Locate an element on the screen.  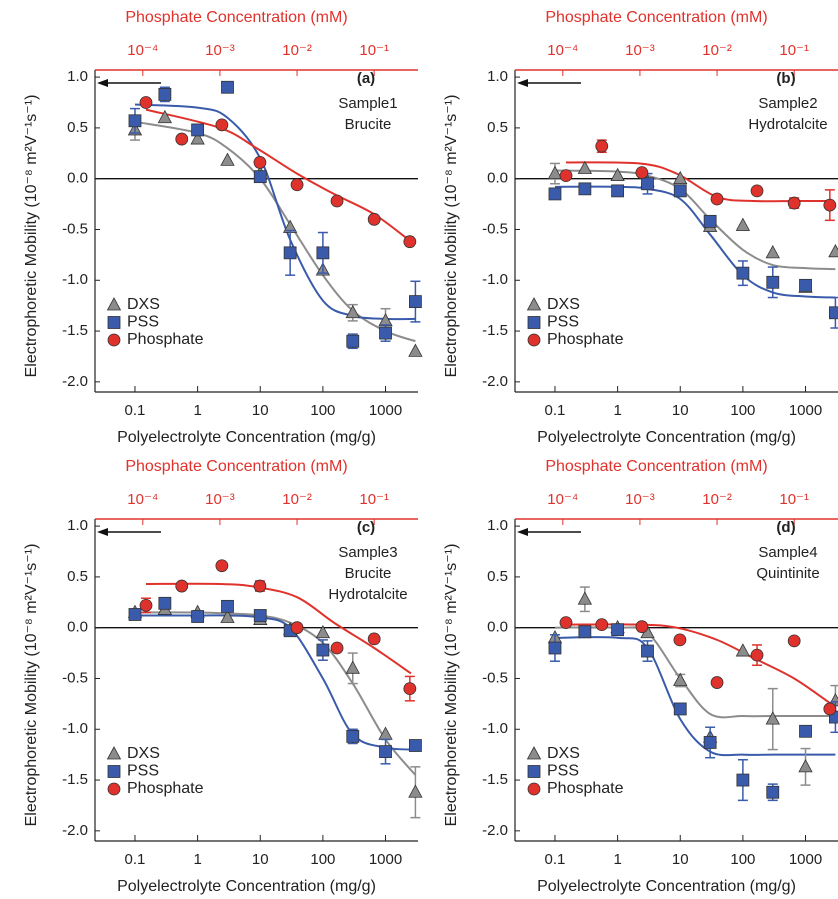
x-tick-label: 100 is located at coordinates (322, 410).